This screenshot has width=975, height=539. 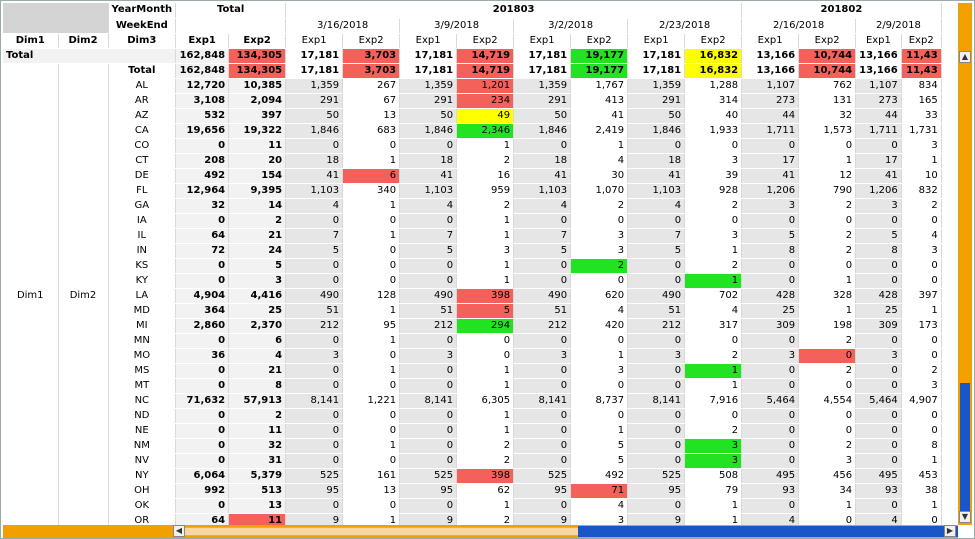 What do you see at coordinates (142, 221) in the screenshot?
I see `state-label: IA` at bounding box center [142, 221].